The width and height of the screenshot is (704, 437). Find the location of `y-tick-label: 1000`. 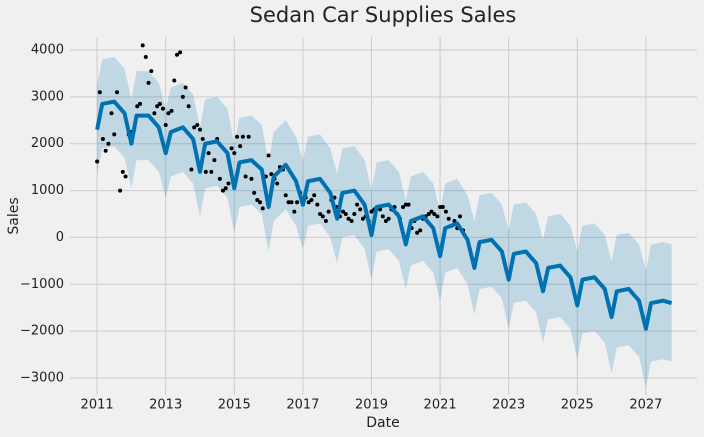

y-tick-label: 1000 is located at coordinates (47, 190).